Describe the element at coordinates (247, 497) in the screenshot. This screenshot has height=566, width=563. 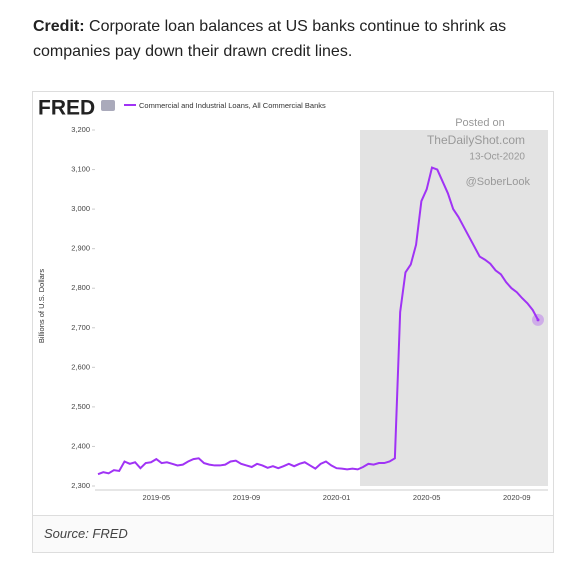
I see `x-tick-label: 2019-09` at that location.